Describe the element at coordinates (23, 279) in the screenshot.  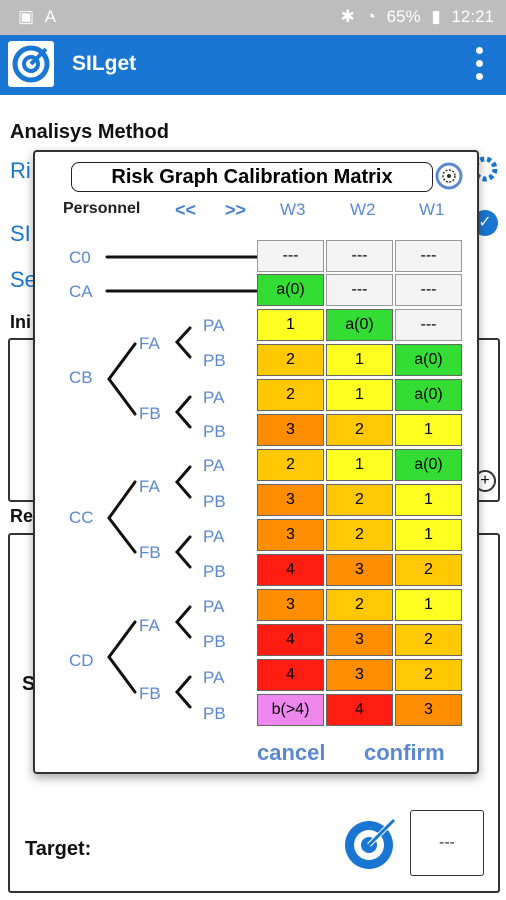
I see `se-method-link: Se` at that location.